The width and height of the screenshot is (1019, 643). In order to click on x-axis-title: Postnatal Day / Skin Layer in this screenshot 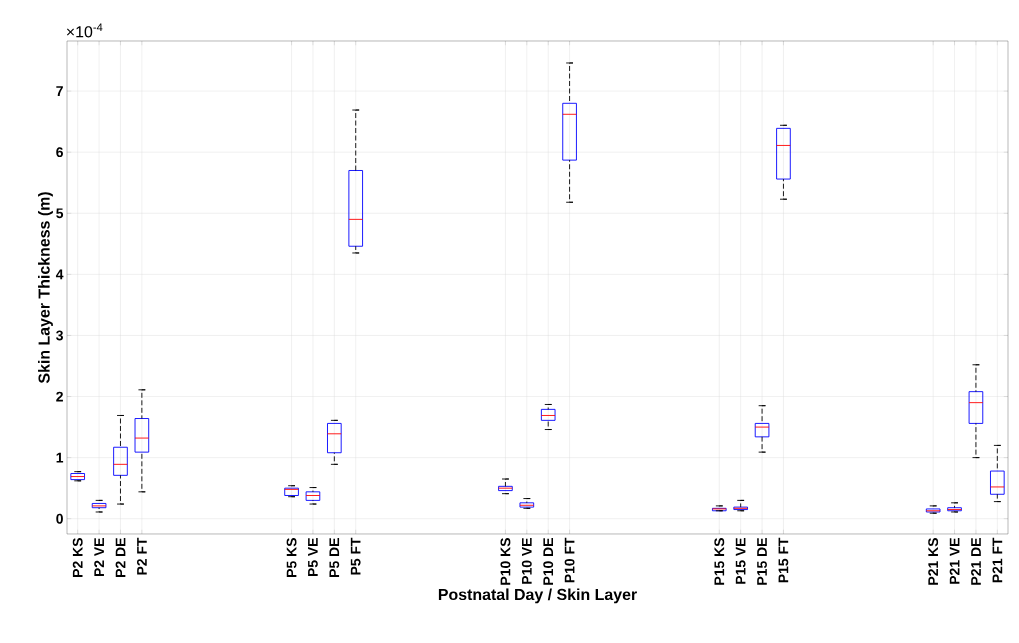, I will do `click(537, 596)`.